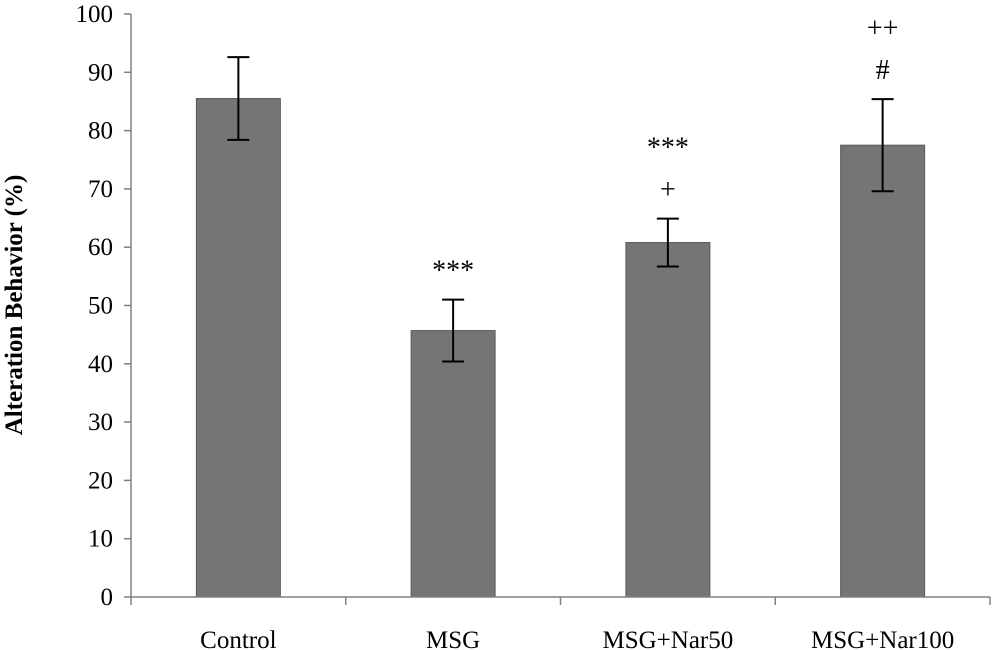 This screenshot has width=992, height=650. I want to click on y-tick-label: 70, so click(100, 189).